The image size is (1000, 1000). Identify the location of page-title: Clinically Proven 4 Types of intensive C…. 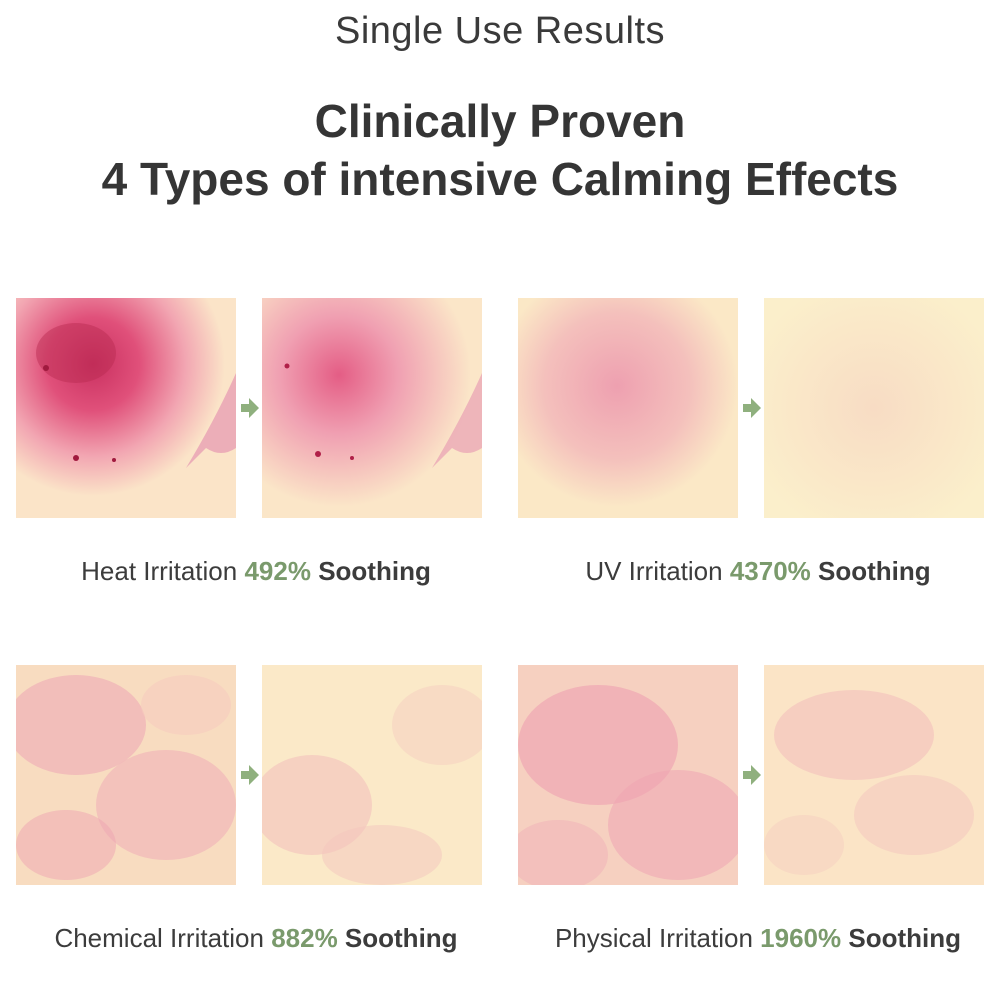
(500, 150).